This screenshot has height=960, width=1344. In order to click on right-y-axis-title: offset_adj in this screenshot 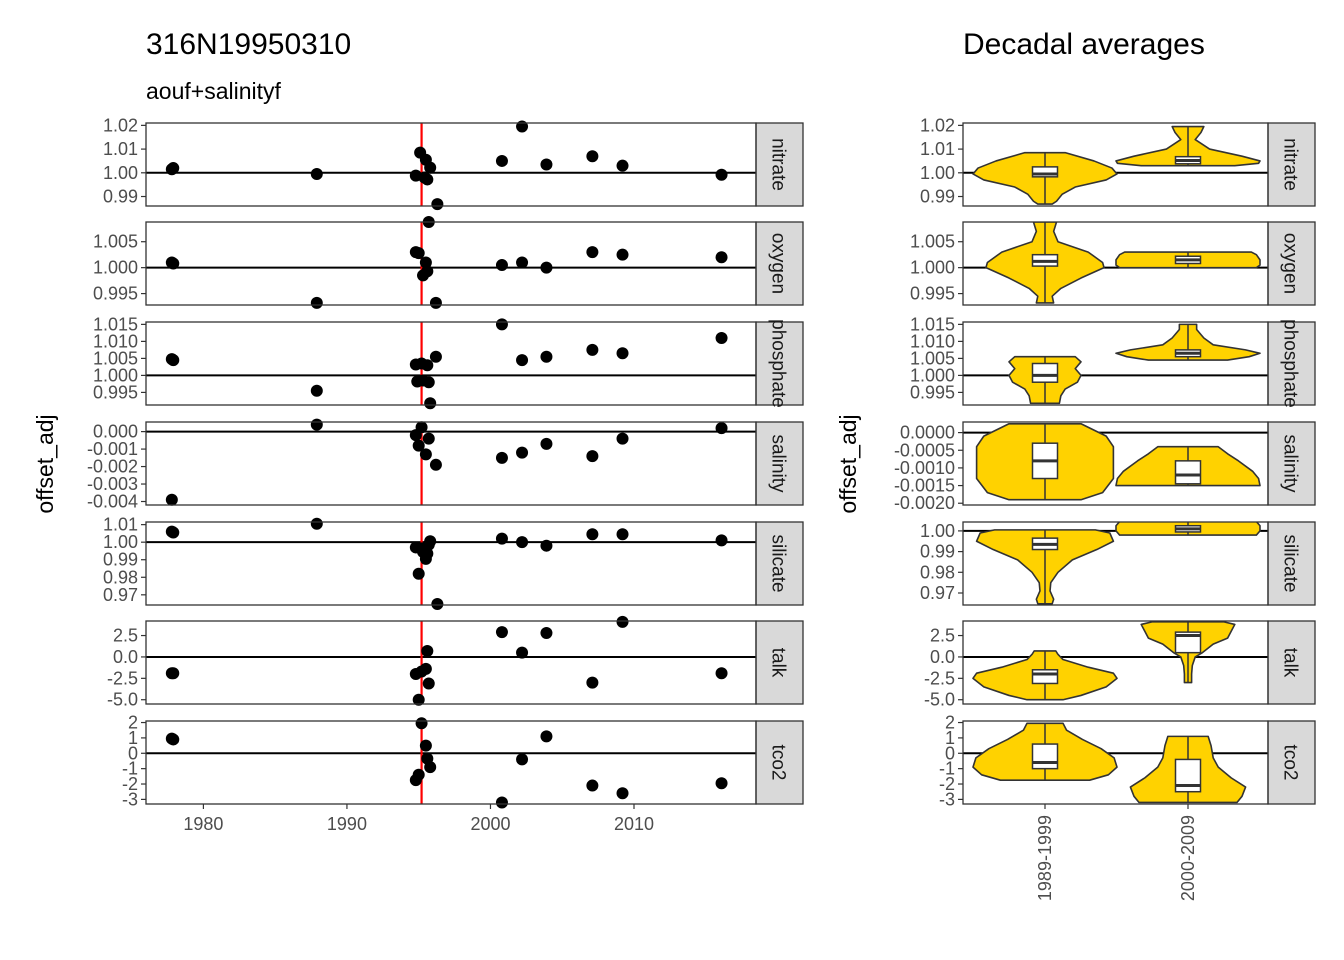, I will do `click(848, 463)`.